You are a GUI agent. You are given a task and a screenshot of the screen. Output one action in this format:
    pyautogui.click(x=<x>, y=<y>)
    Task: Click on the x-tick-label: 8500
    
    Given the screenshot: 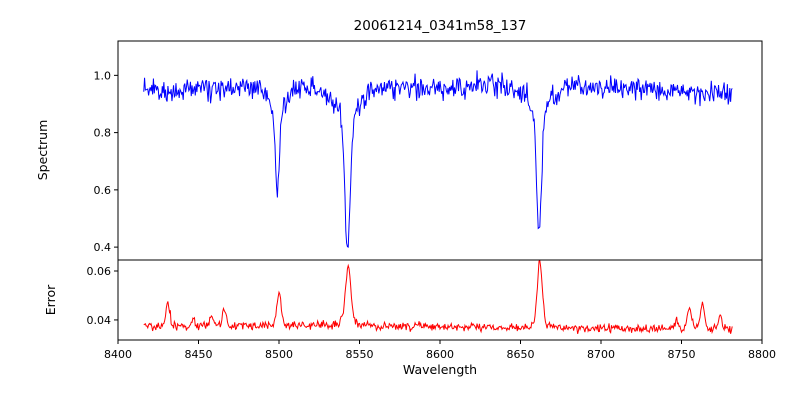 What is the action you would take?
    pyautogui.click(x=279, y=354)
    